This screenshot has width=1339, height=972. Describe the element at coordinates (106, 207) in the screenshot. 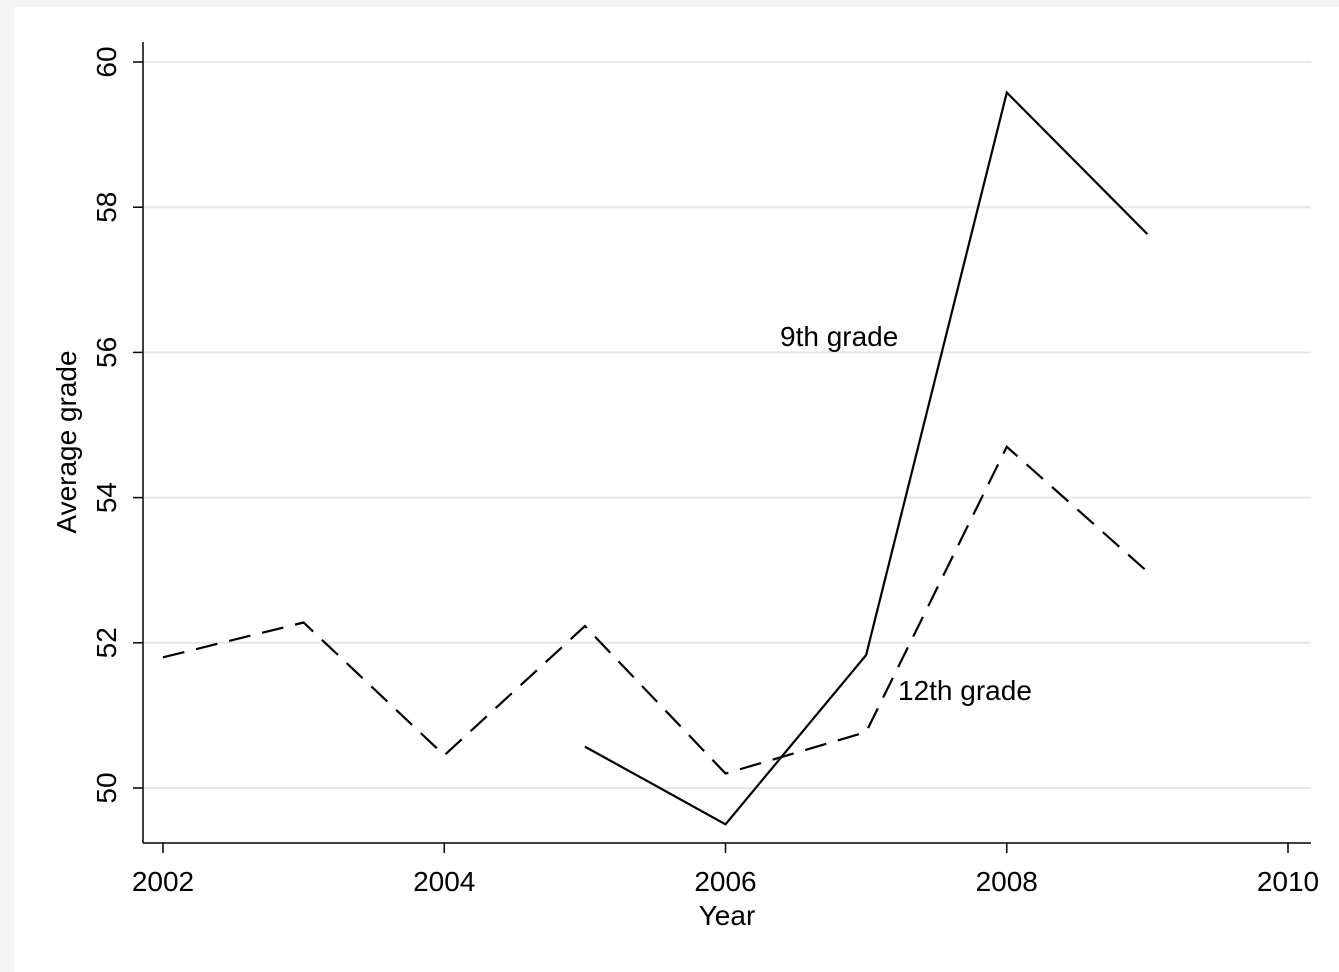

I see `y-tick-label-58: 58` at that location.